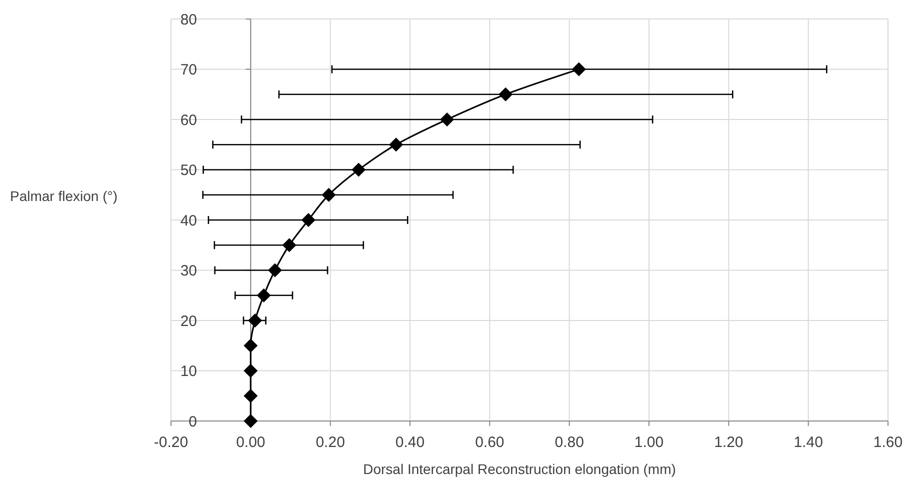  What do you see at coordinates (569, 442) in the screenshot?
I see `x-tick-label: 0.80` at bounding box center [569, 442].